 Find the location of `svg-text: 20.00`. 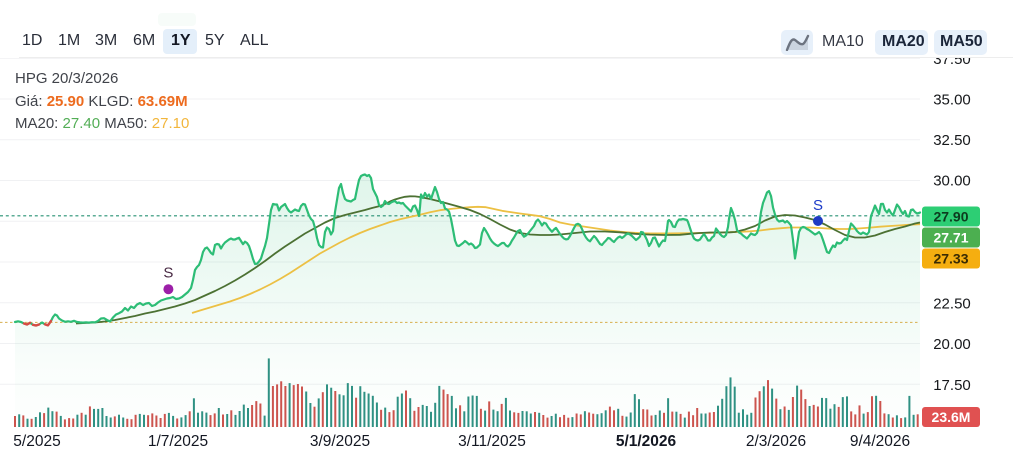

svg-text: 20.00 is located at coordinates (952, 344).